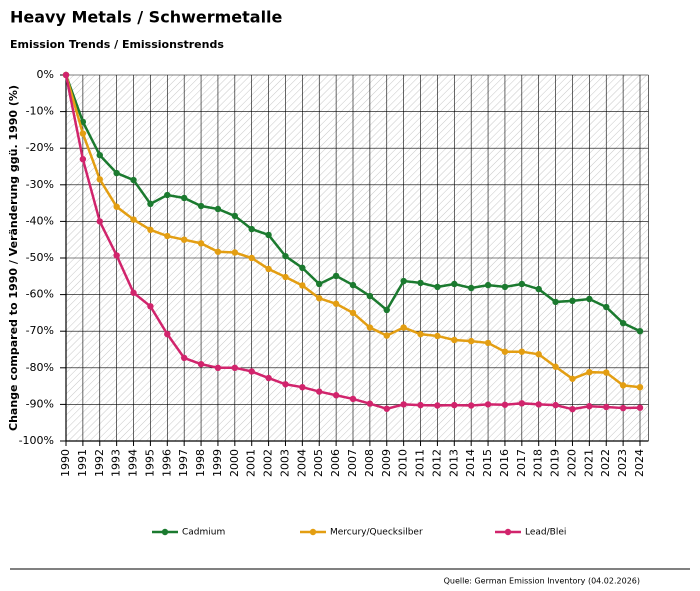  Describe the element at coordinates (40, 367) in the screenshot. I see `y-tick-label: -80%` at that location.